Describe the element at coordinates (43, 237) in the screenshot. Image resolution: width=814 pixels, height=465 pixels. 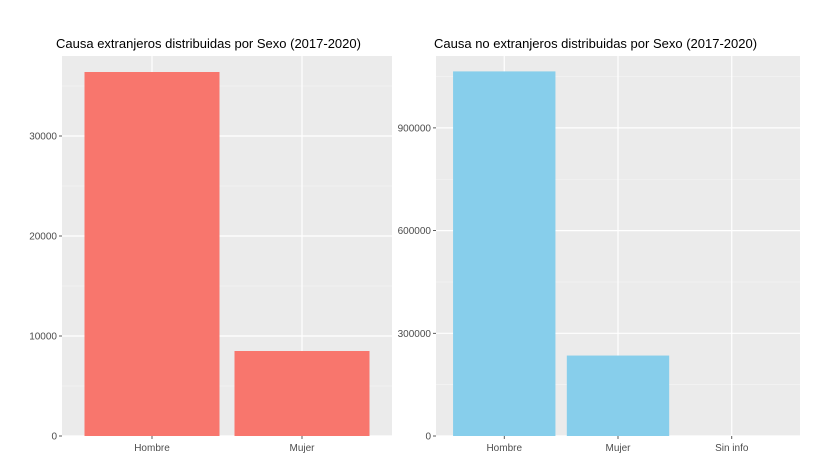
I see `y-tick-label: 20000` at that location.